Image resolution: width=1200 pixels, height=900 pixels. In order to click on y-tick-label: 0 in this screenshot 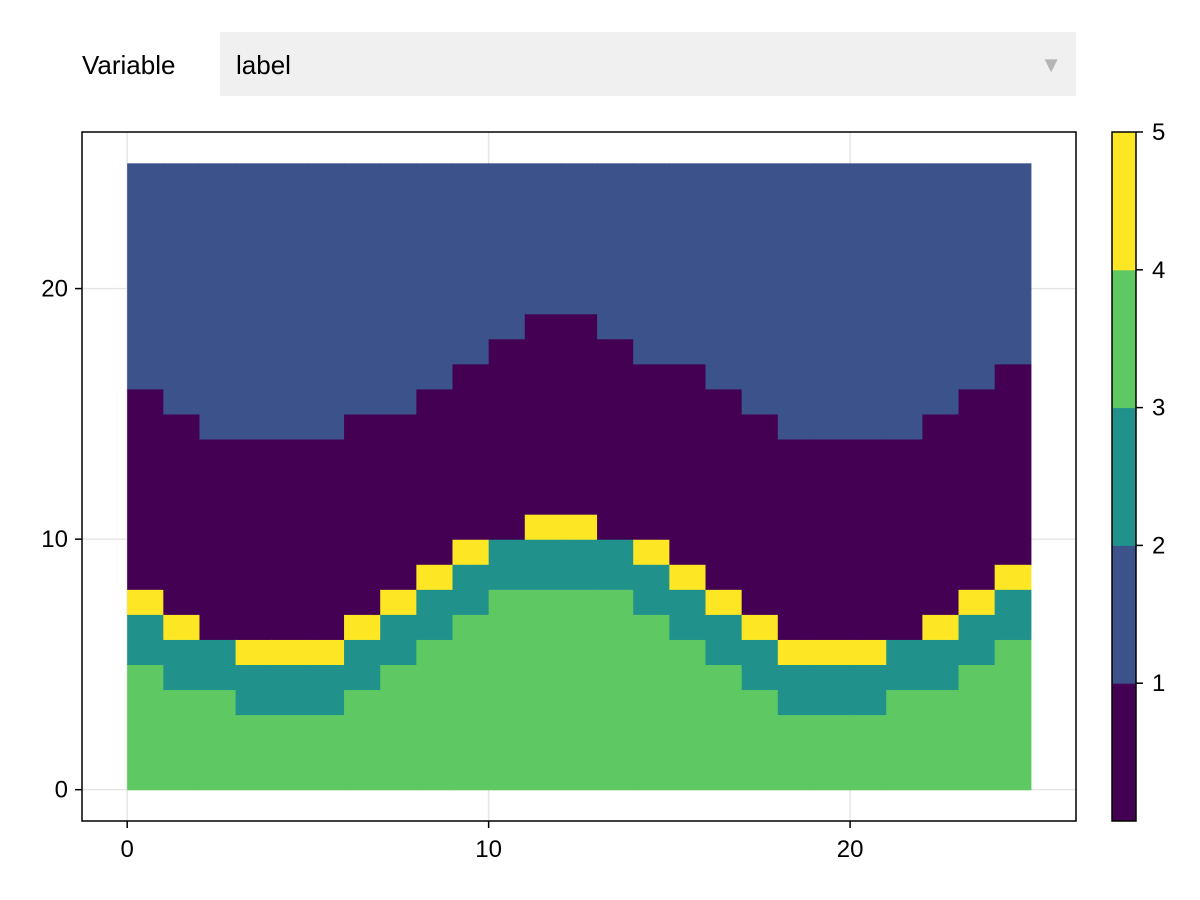, I will do `click(61, 790)`.